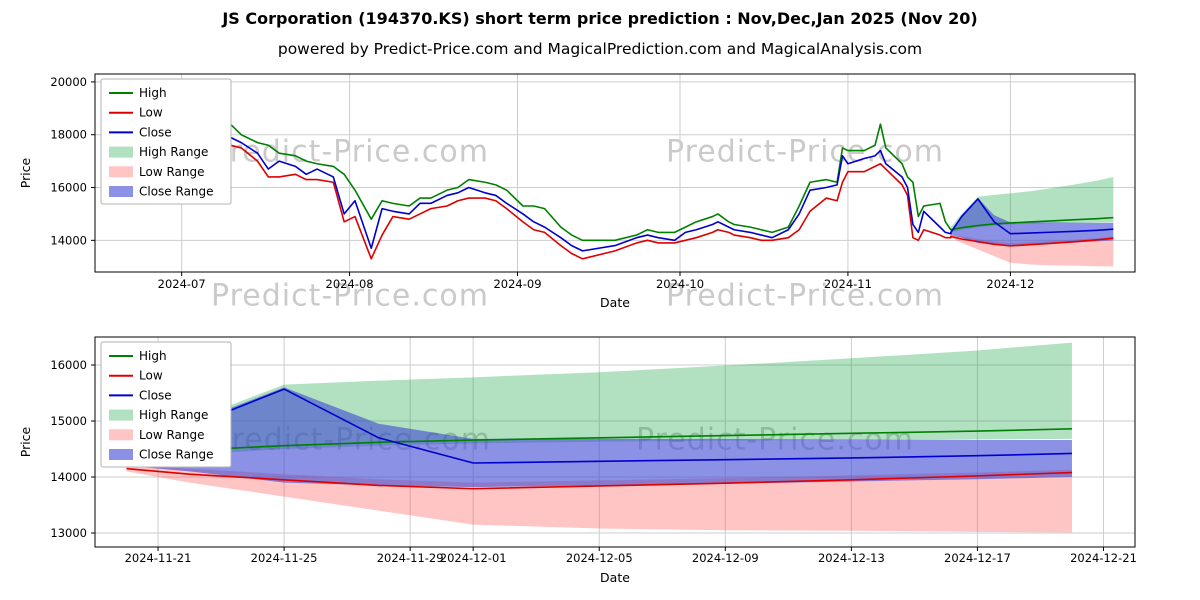 The height and width of the screenshot is (600, 1200). Describe the element at coordinates (1010, 284) in the screenshot. I see `x-tick-label: 2024-12` at that location.